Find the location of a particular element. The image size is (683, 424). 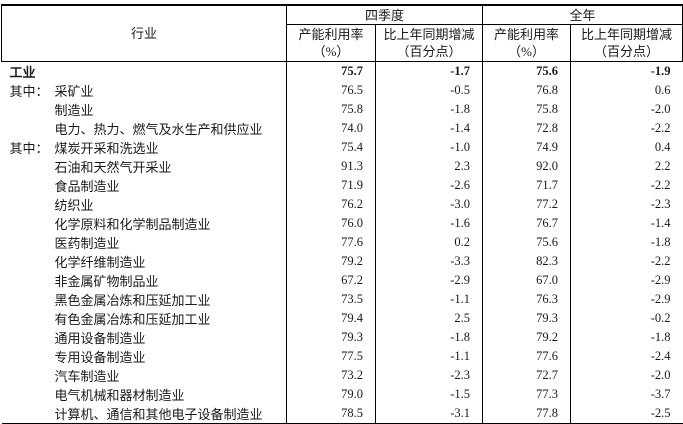

row-label: 通用设备制造业 is located at coordinates (100, 338).